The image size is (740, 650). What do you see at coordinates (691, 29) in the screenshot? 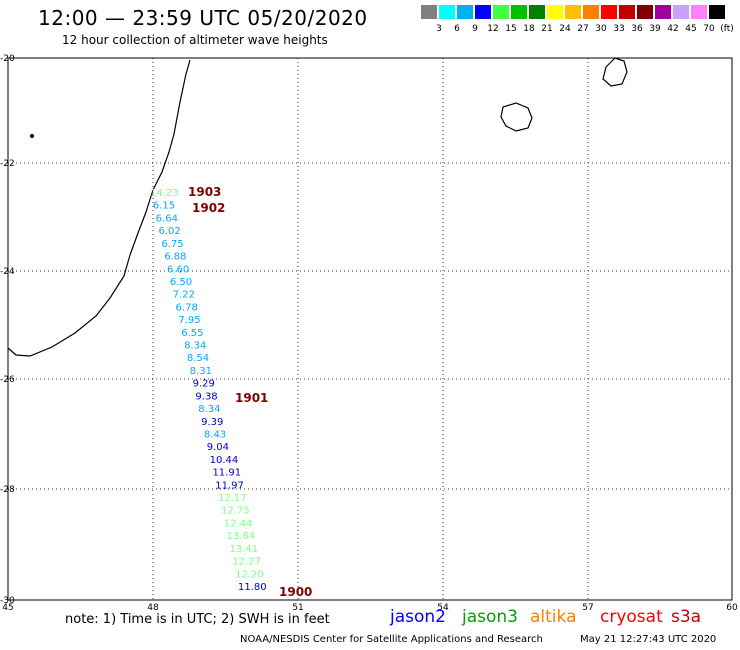
I see `legend-label: 45` at bounding box center [691, 29].